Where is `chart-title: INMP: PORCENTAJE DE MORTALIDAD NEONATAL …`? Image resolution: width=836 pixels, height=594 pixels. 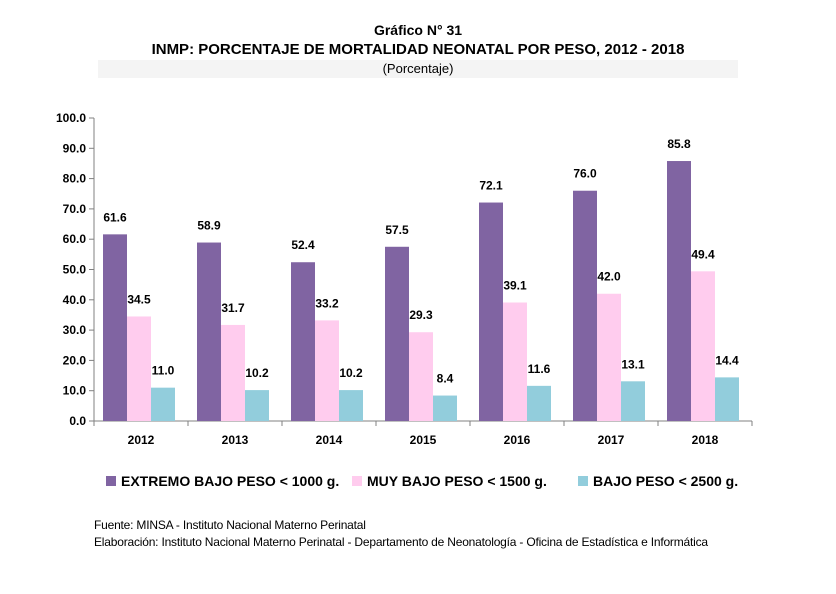
chart-title: INMP: PORCENTAJE DE MORTALIDAD NEONATAL … is located at coordinates (418, 49).